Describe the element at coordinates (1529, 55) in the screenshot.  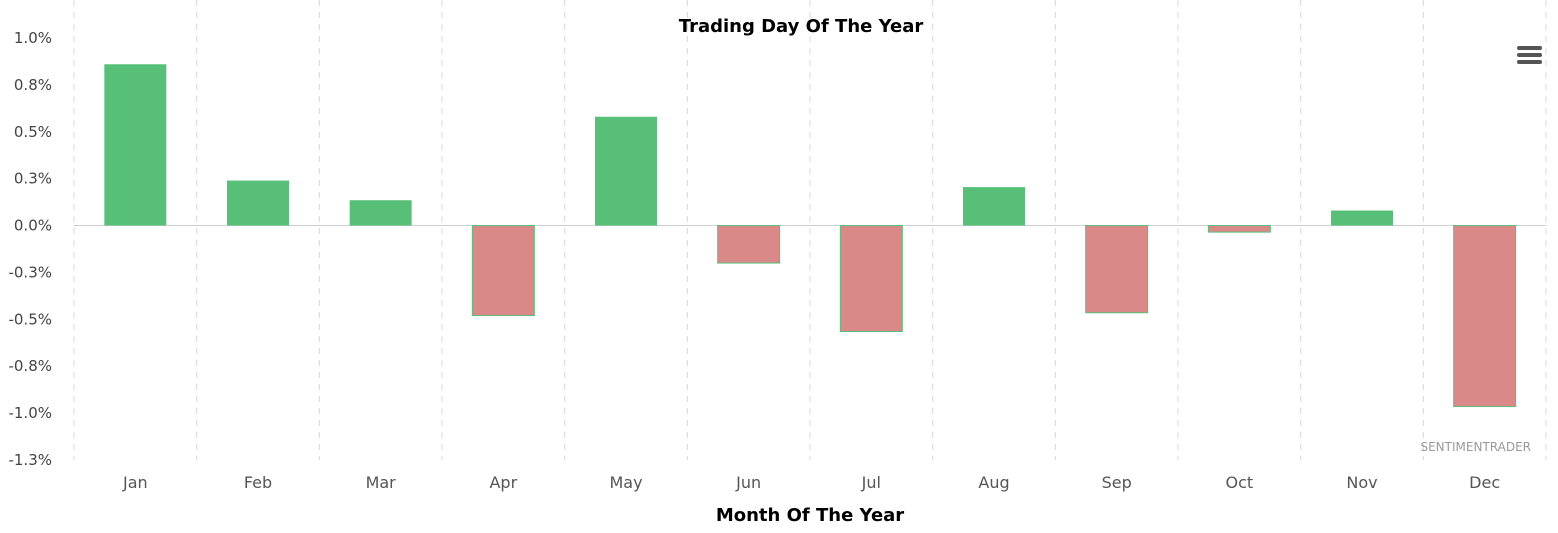
I see `hamburger-menu-icon` at that location.